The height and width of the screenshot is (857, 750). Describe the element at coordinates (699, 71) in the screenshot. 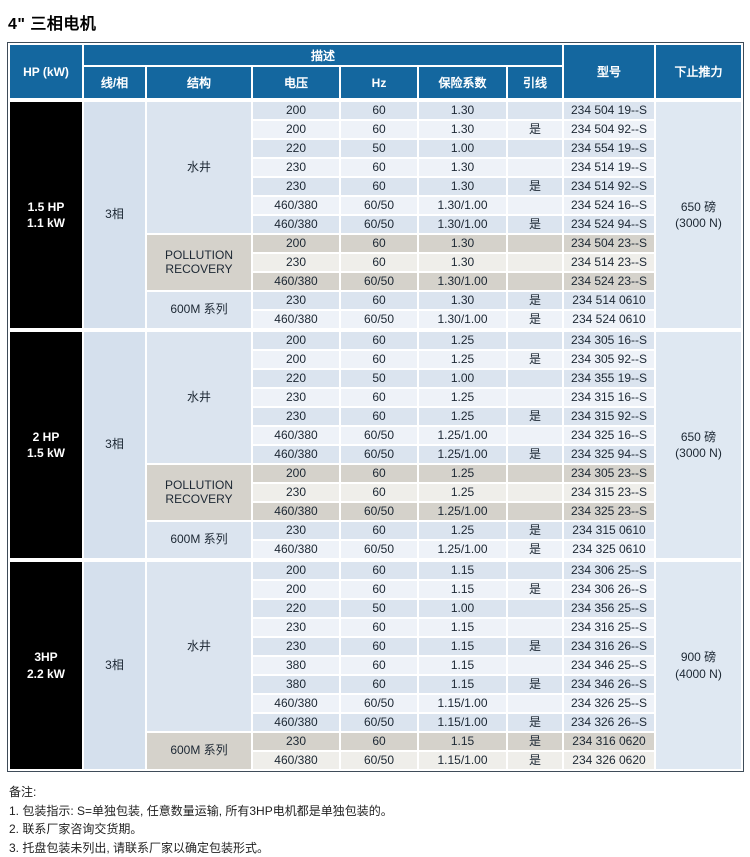

I see `col-header-down-thrust: 下止推力` at that location.